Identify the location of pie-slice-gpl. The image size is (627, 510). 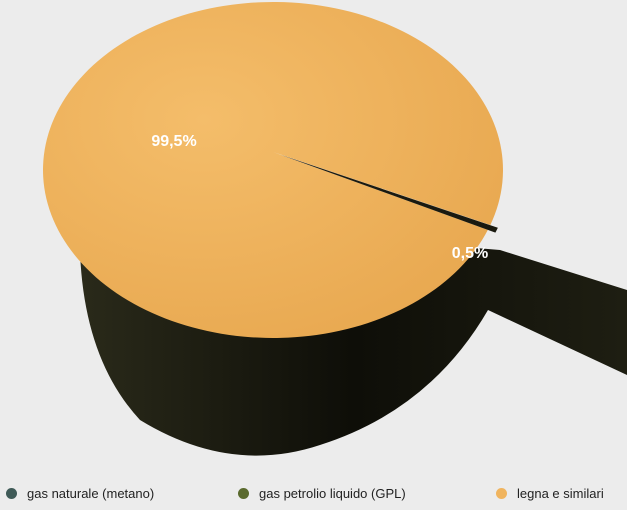
(389, 193).